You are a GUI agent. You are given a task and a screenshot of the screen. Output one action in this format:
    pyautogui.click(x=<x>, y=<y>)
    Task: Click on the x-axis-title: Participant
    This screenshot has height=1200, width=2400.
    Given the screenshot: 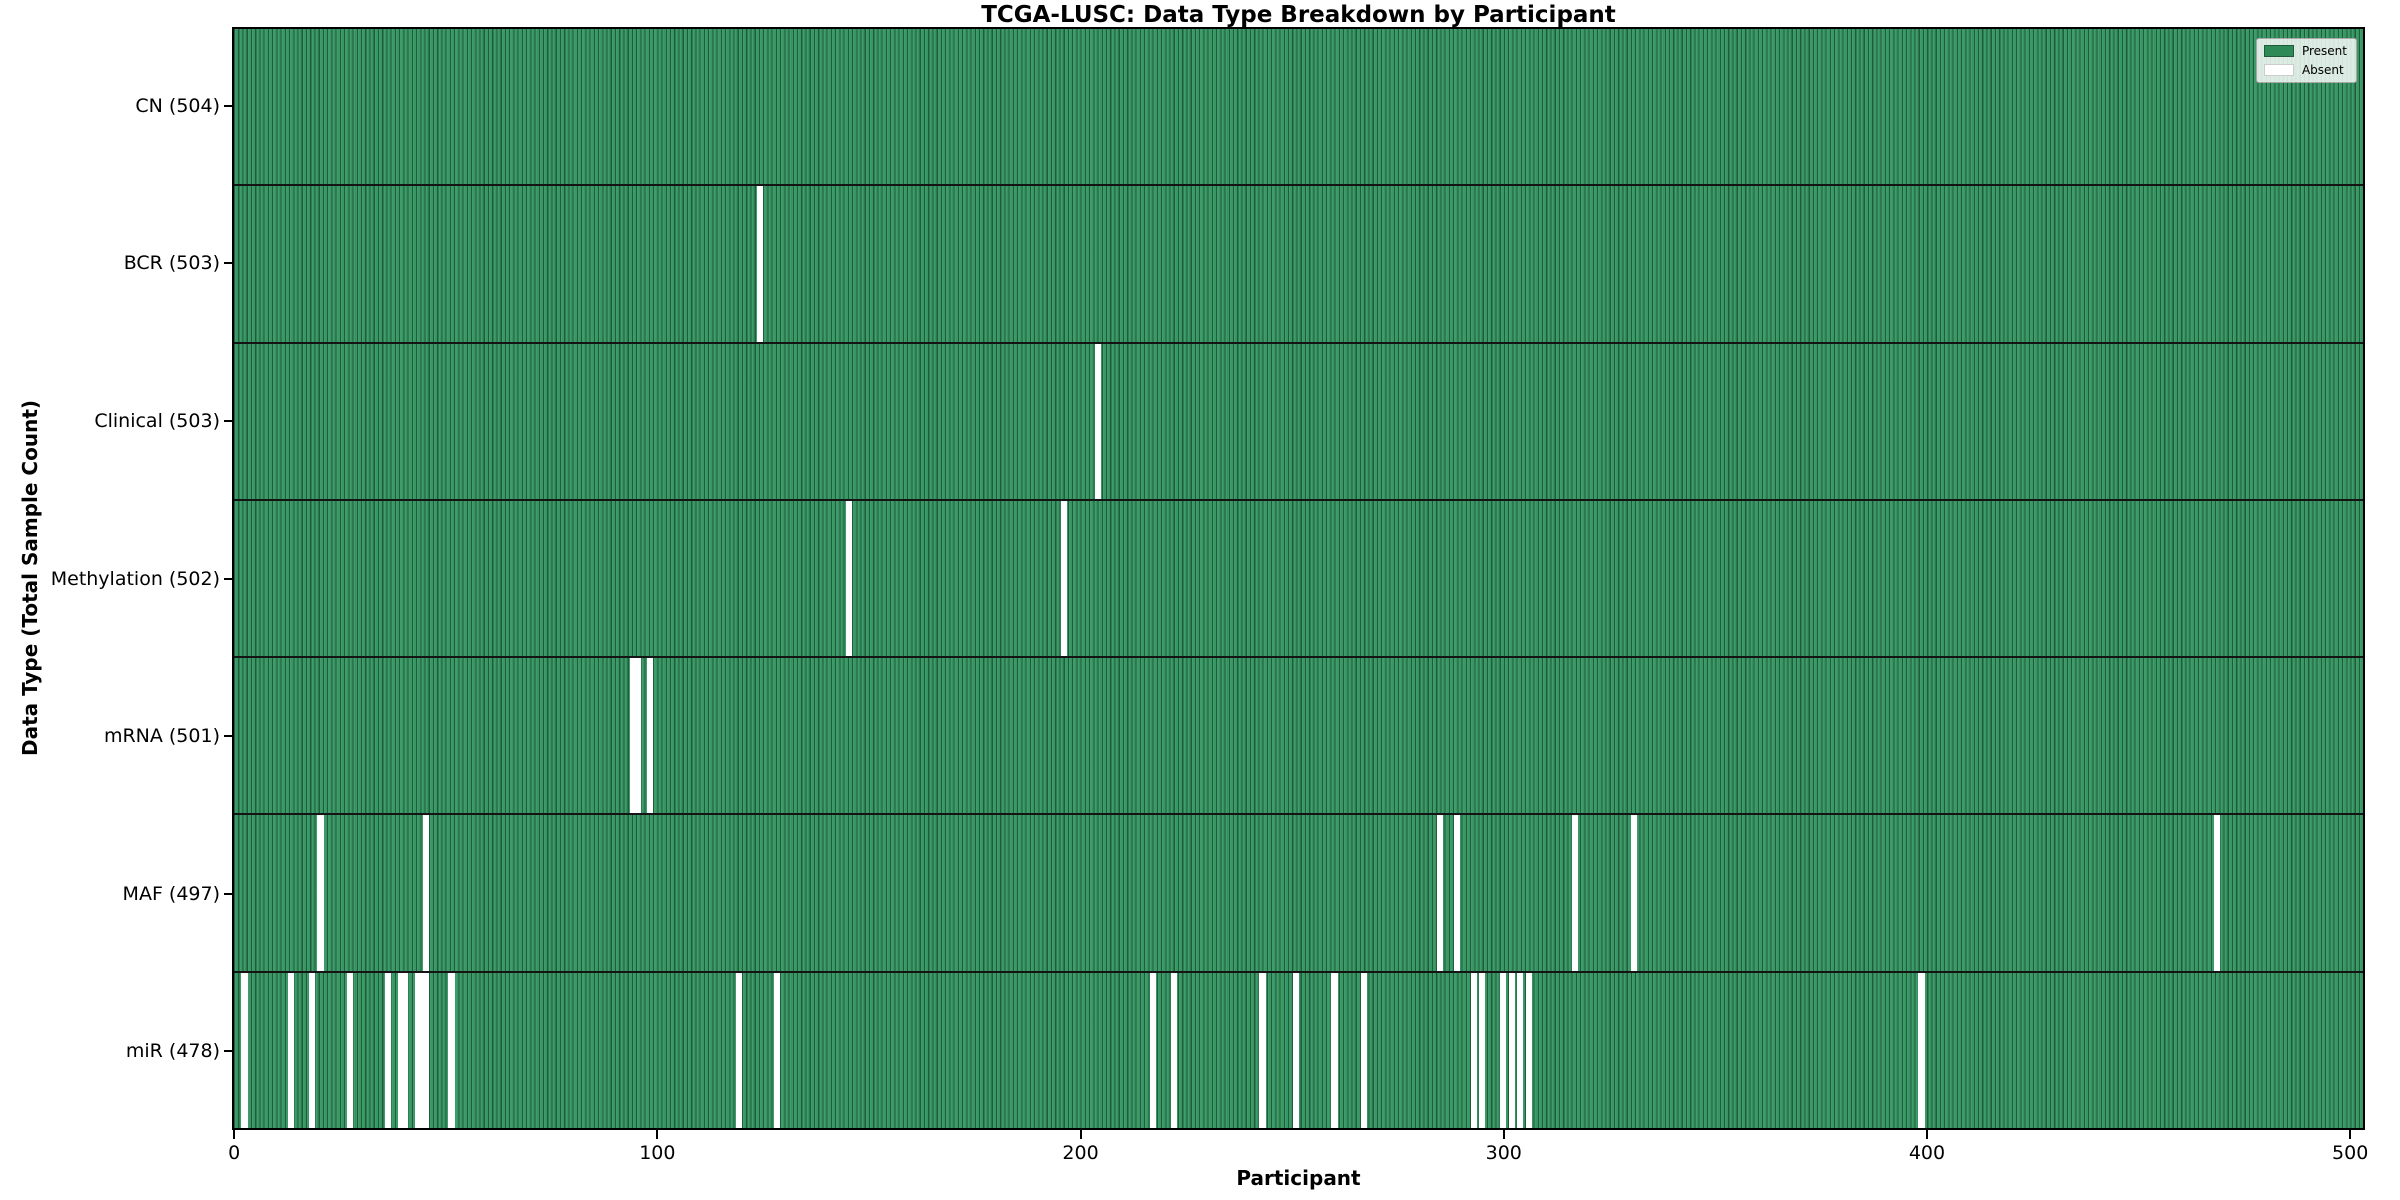 What is the action you would take?
    pyautogui.click(x=1298, y=1178)
    